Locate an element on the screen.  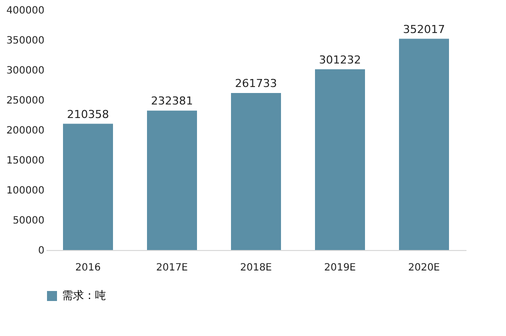
legend-label: 需求：吨 is located at coordinates (84, 295).